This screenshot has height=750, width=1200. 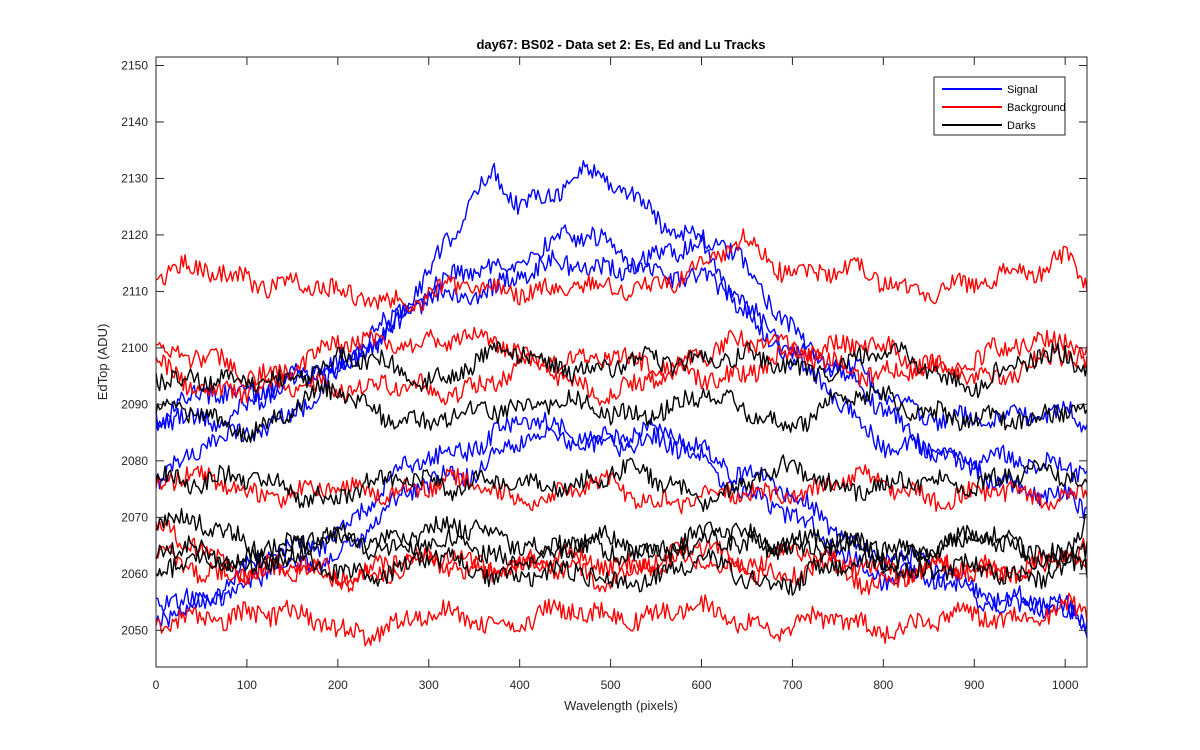 I want to click on x-tick-label-100: 100, so click(x=247, y=685).